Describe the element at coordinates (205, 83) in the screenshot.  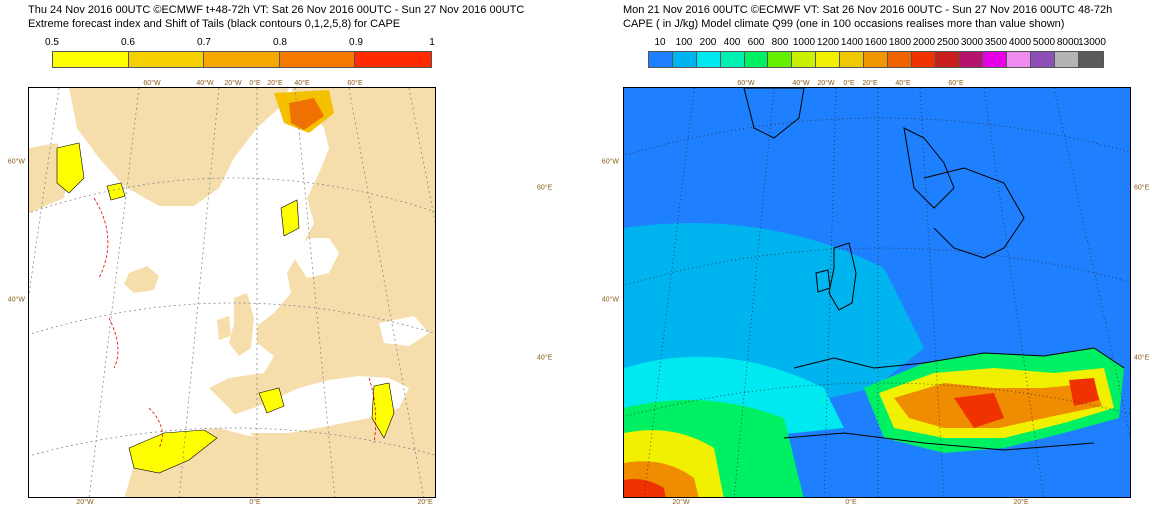
I see `left-lon-top-label: 40°W` at that location.